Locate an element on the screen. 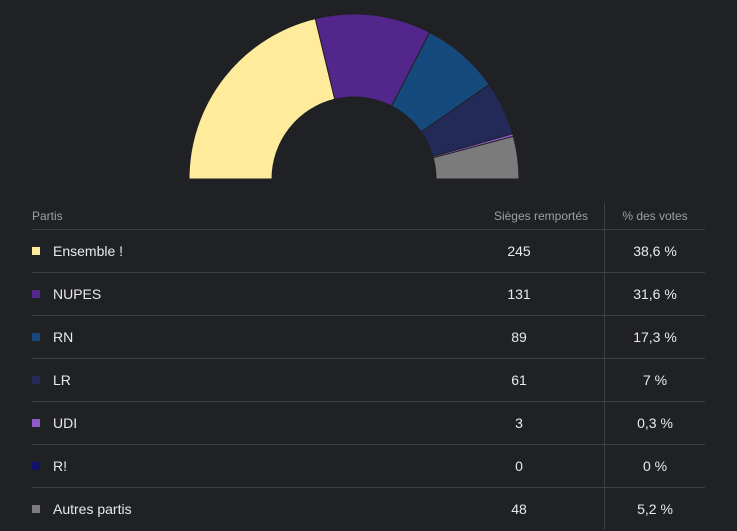 The image size is (737, 531). party-cell: R! is located at coordinates (233, 466).